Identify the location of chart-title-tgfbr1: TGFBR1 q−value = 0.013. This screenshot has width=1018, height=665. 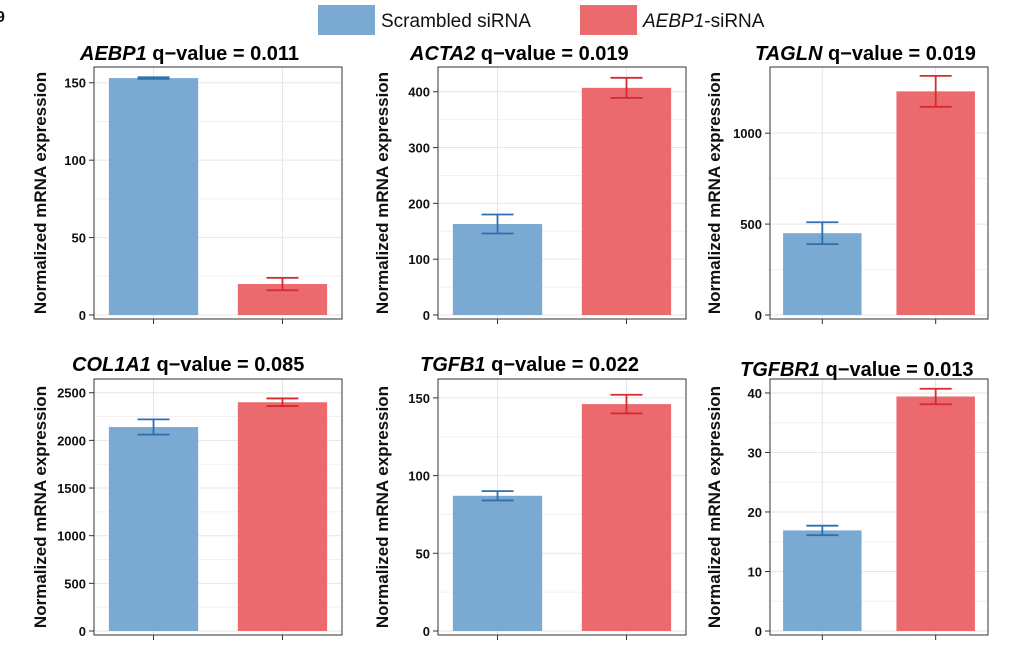
(856, 370).